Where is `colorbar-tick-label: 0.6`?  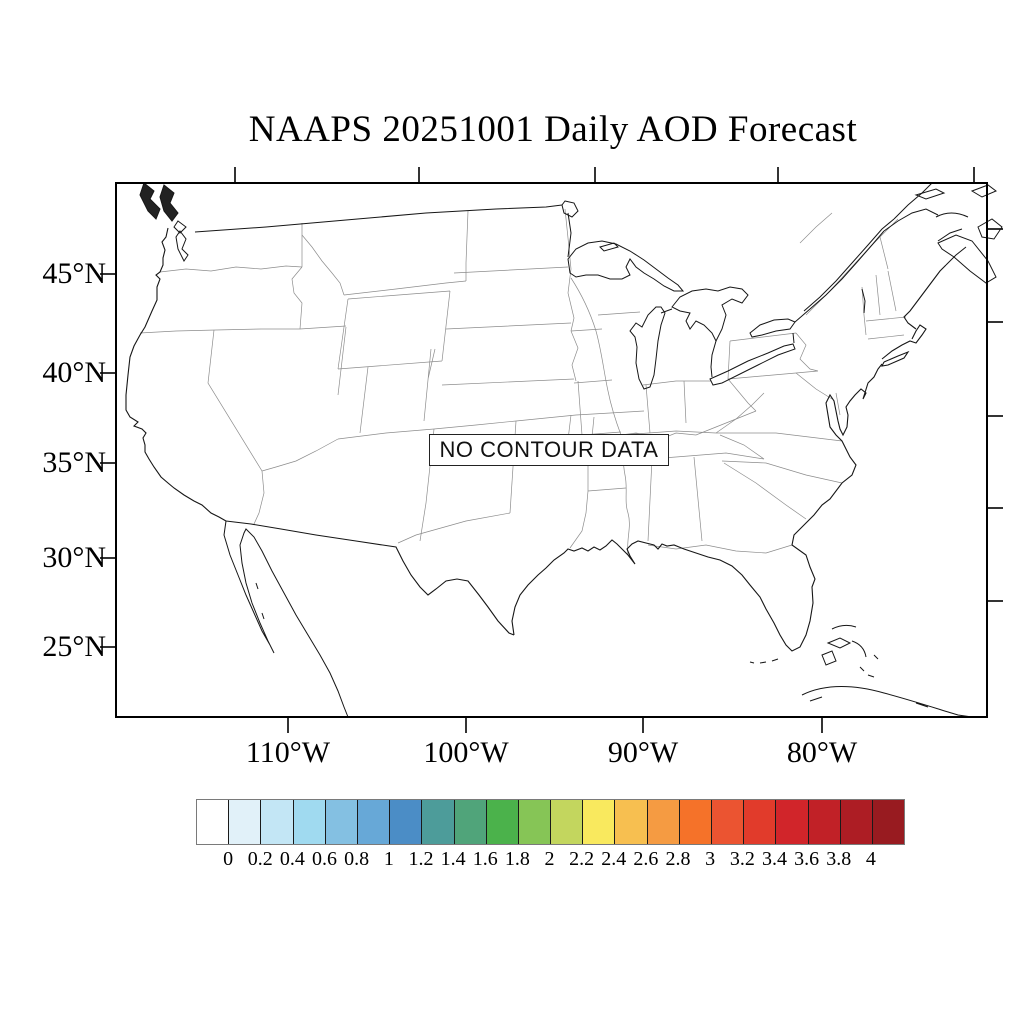 colorbar-tick-label: 0.6 is located at coordinates (325, 859).